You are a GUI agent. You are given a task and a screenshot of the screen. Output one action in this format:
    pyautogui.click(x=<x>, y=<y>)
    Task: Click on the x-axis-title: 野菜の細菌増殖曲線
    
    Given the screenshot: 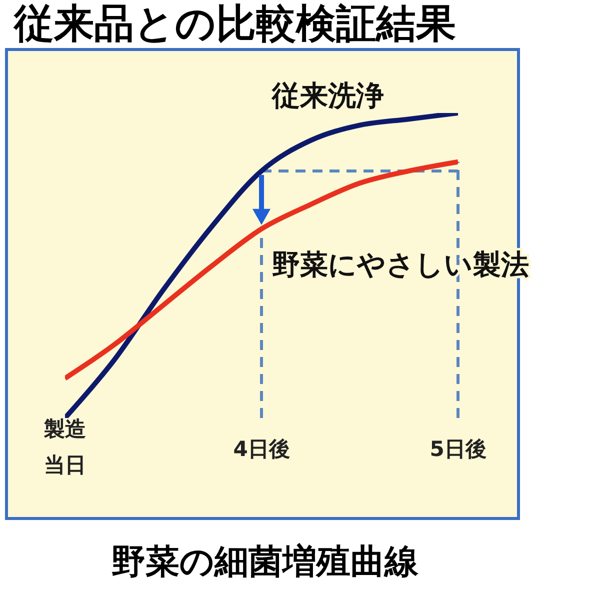 What is the action you would take?
    pyautogui.click(x=265, y=562)
    